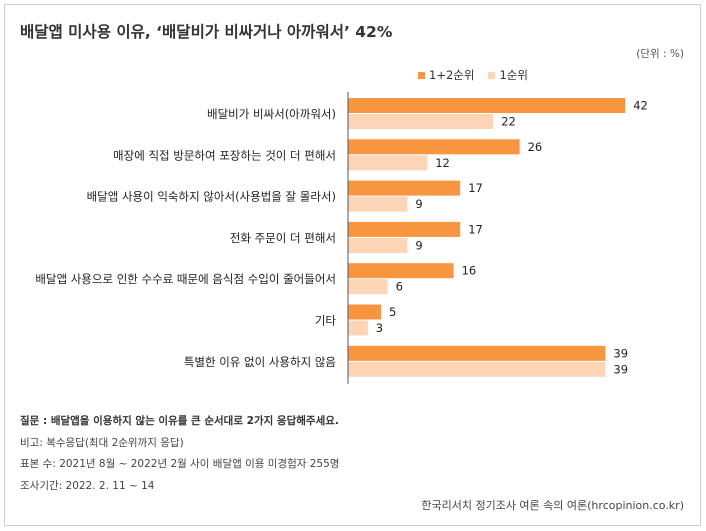  Describe the element at coordinates (421, 75) in the screenshot. I see `legend-swatch-primary` at that location.